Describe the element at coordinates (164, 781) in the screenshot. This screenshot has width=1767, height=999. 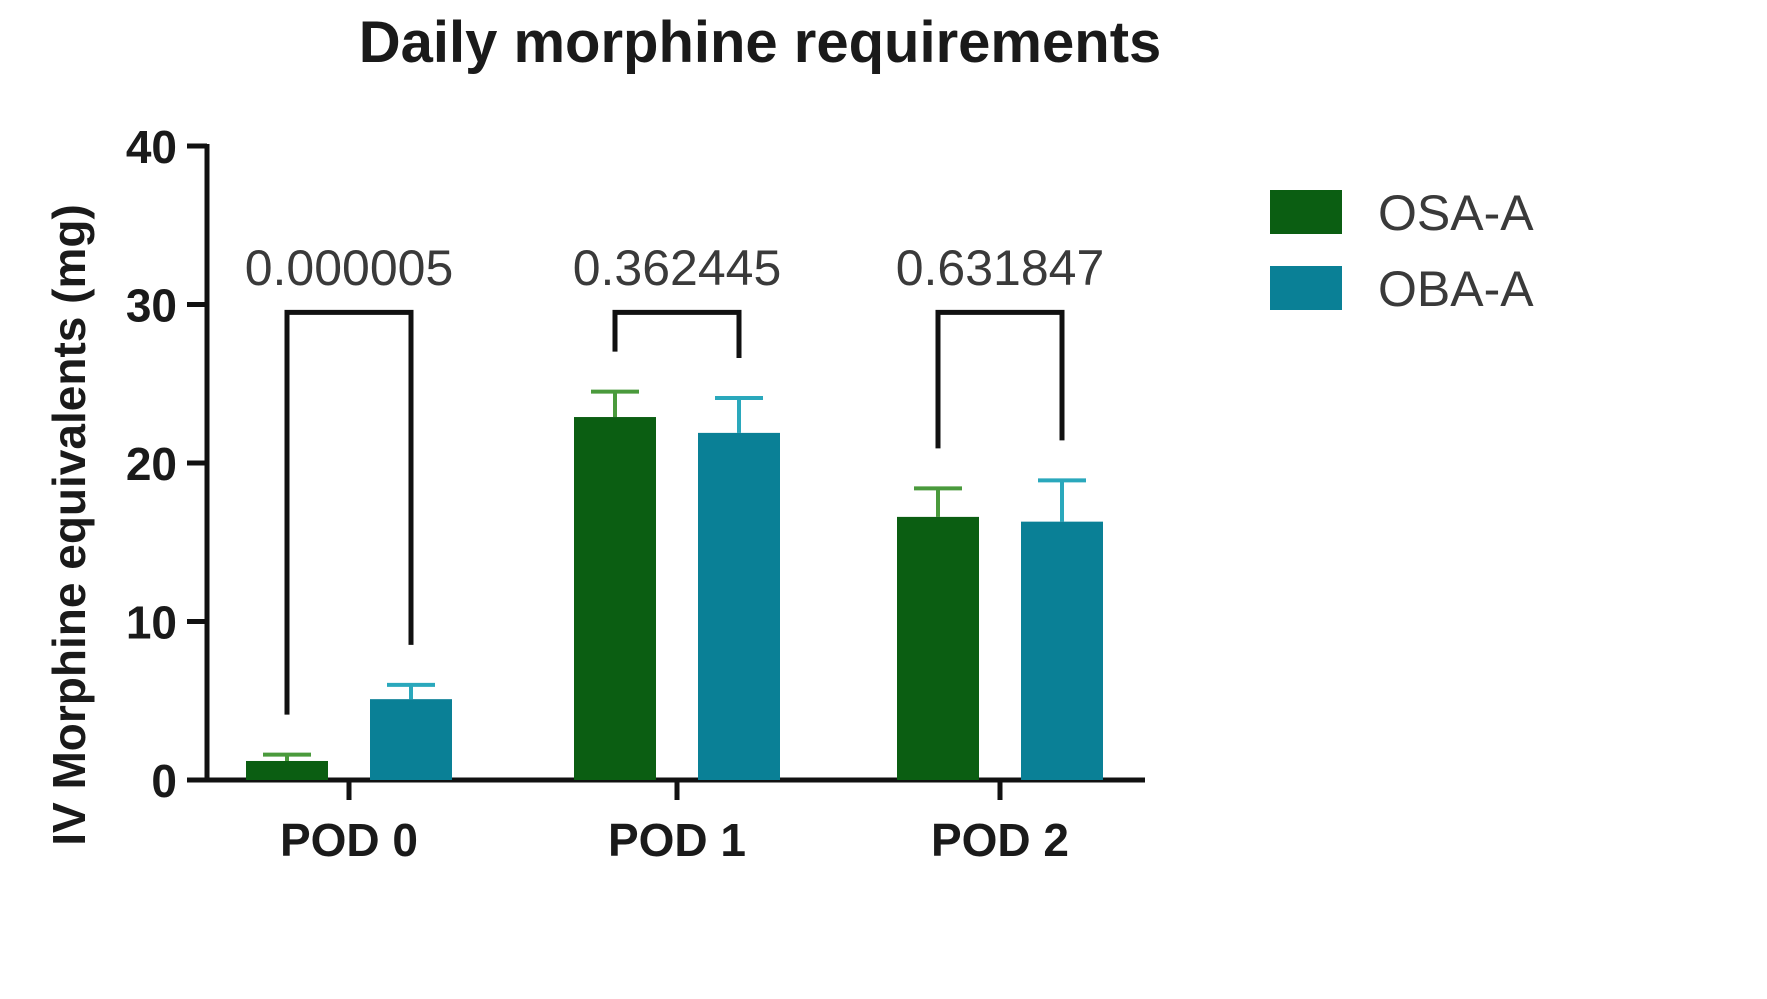
I see `y-tick-label: 0` at that location.